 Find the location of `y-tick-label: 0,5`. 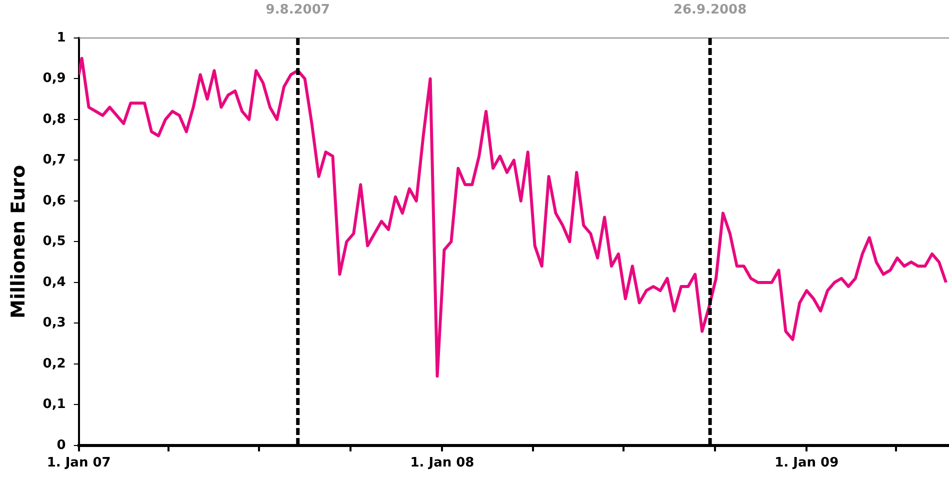

y-tick-label: 0,5 is located at coordinates (54, 242).